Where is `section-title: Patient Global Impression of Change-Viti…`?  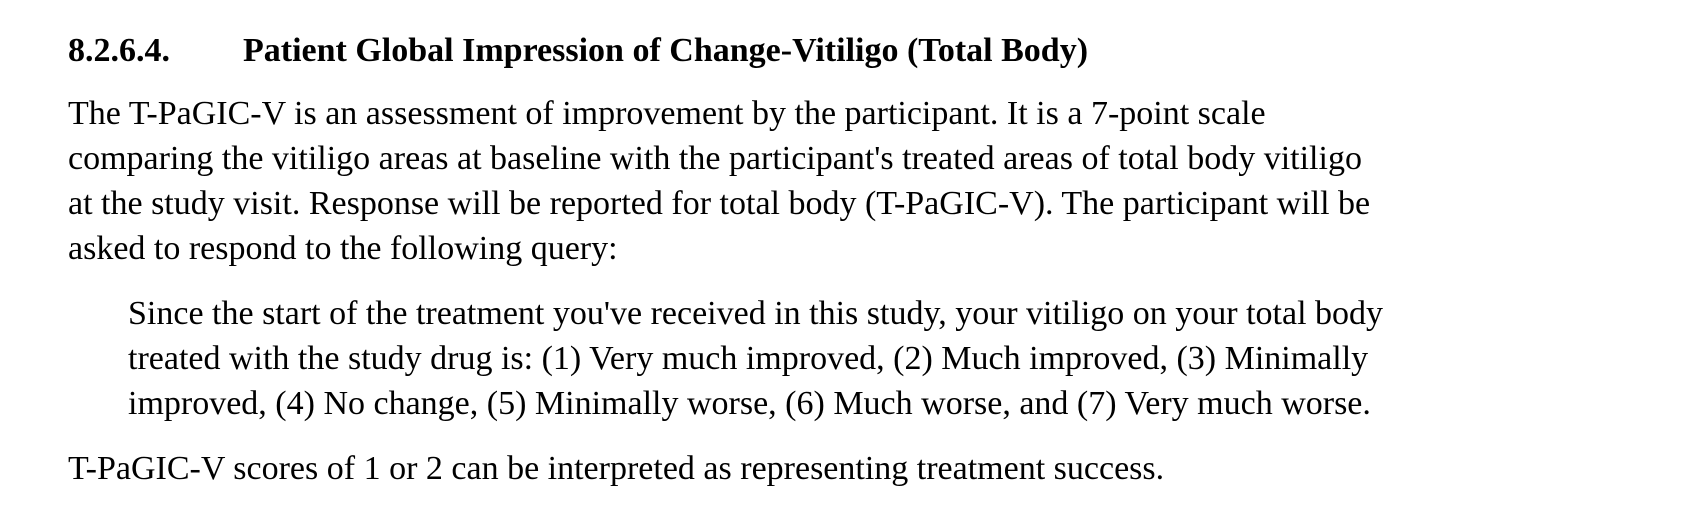 section-title: Patient Global Impression of Change-Viti… is located at coordinates (666, 50).